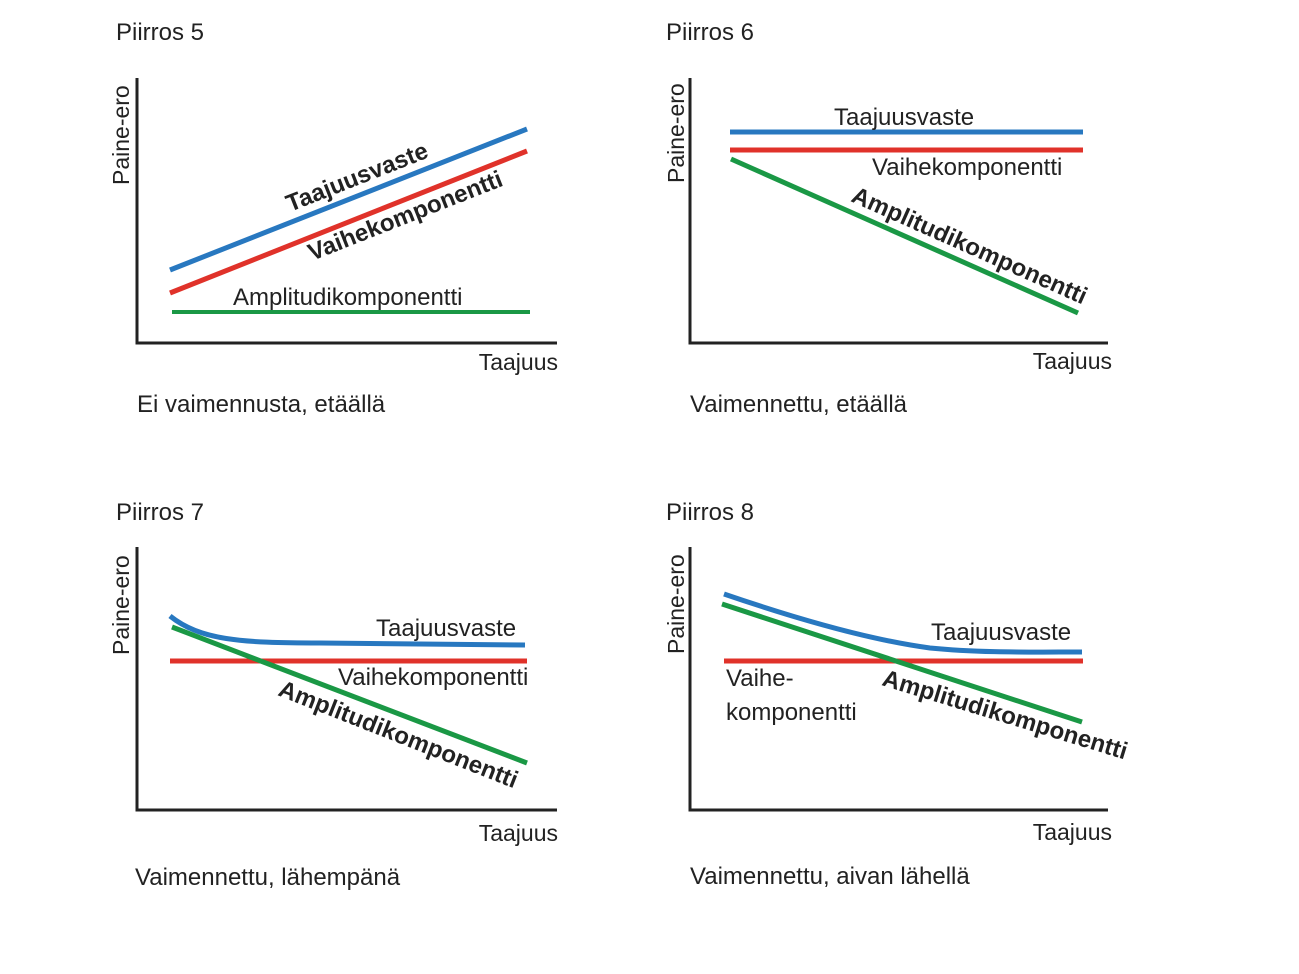  What do you see at coordinates (791, 712) in the screenshot?
I see `vaihekomponentti-label-line2: komponentti` at bounding box center [791, 712].